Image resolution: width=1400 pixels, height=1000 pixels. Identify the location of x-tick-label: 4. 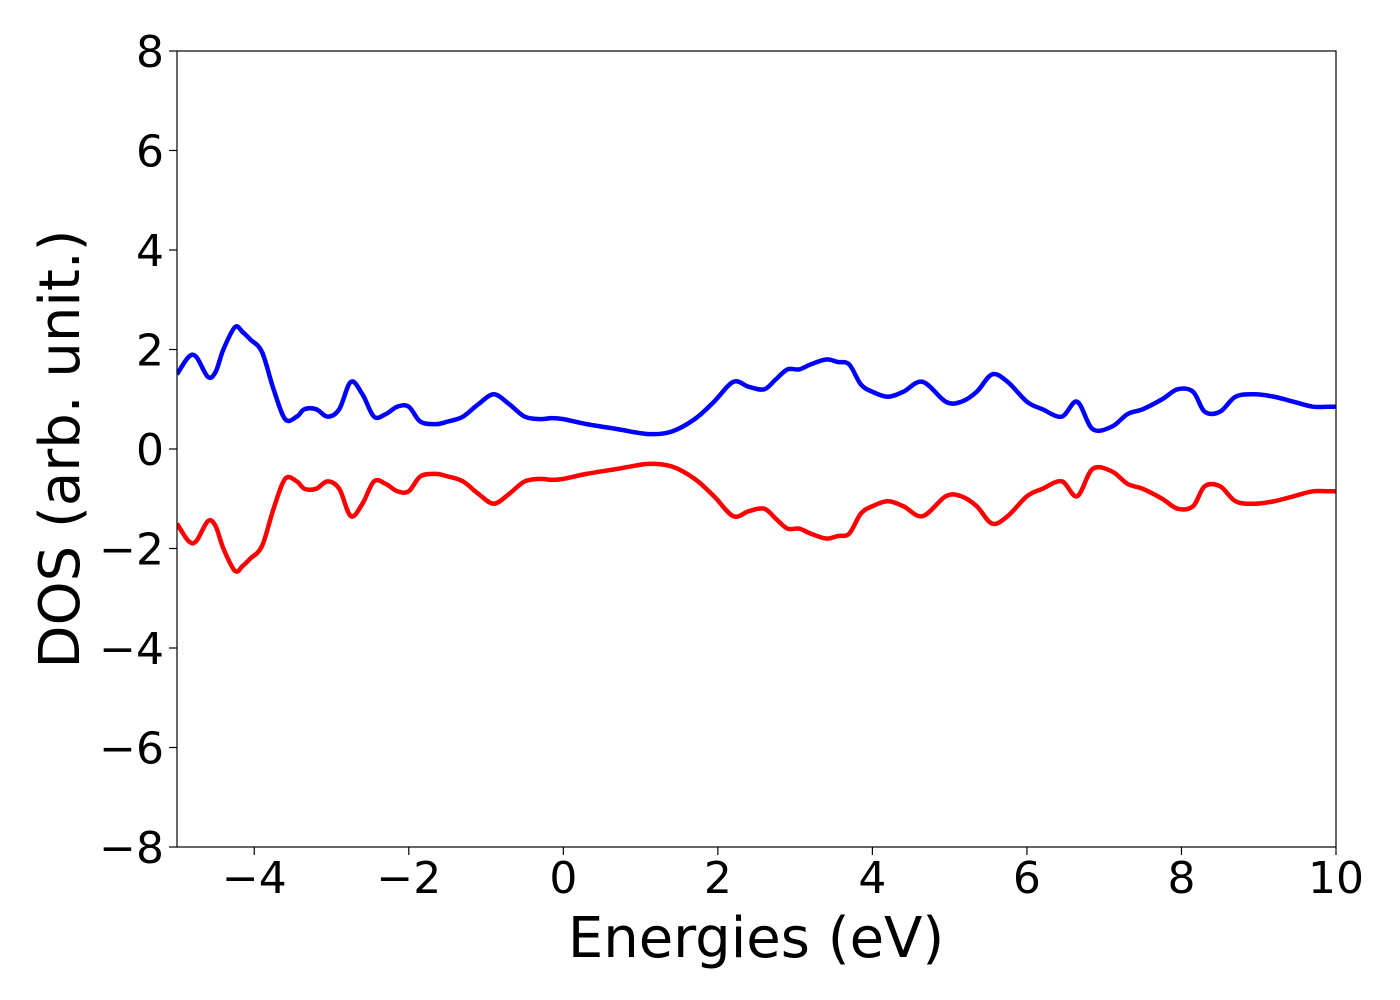
(872, 878).